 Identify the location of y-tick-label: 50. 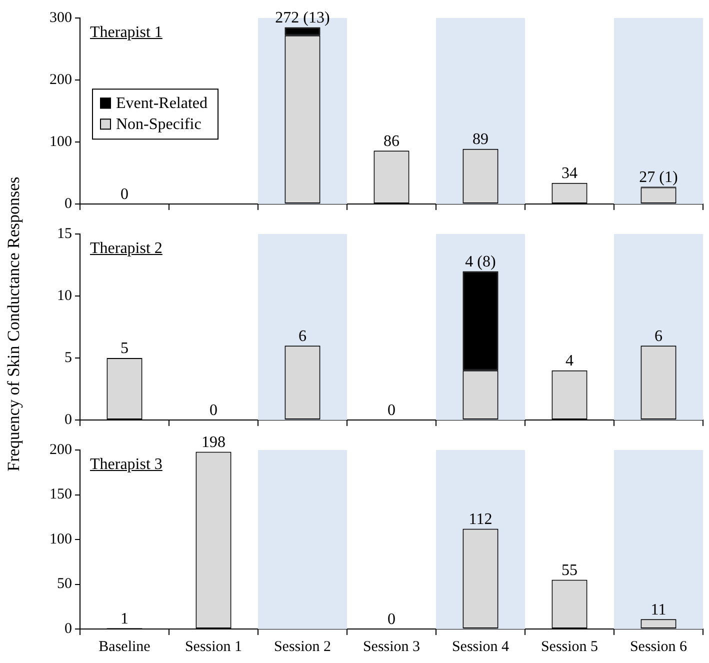
(64, 584).